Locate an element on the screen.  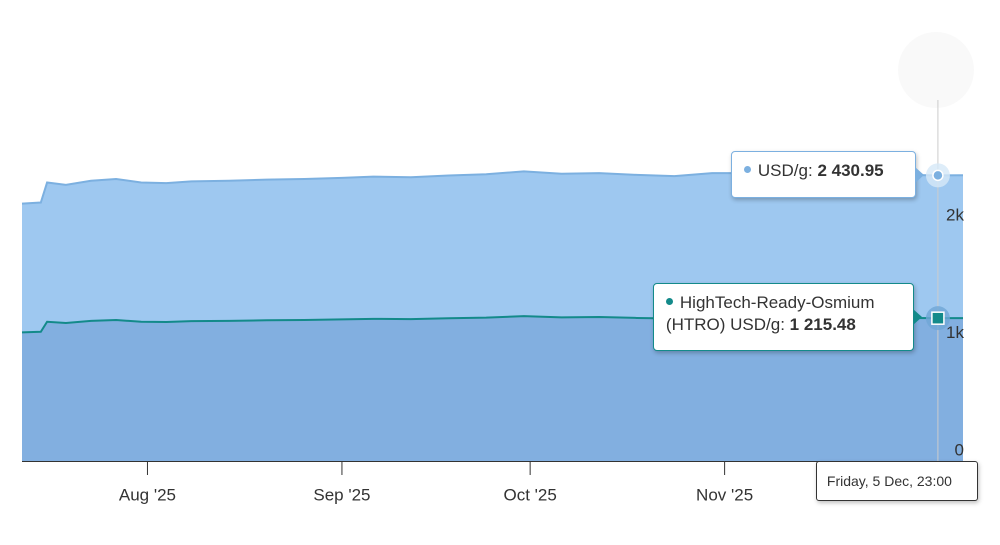
y-tick-label: 0 is located at coordinates (959, 449).